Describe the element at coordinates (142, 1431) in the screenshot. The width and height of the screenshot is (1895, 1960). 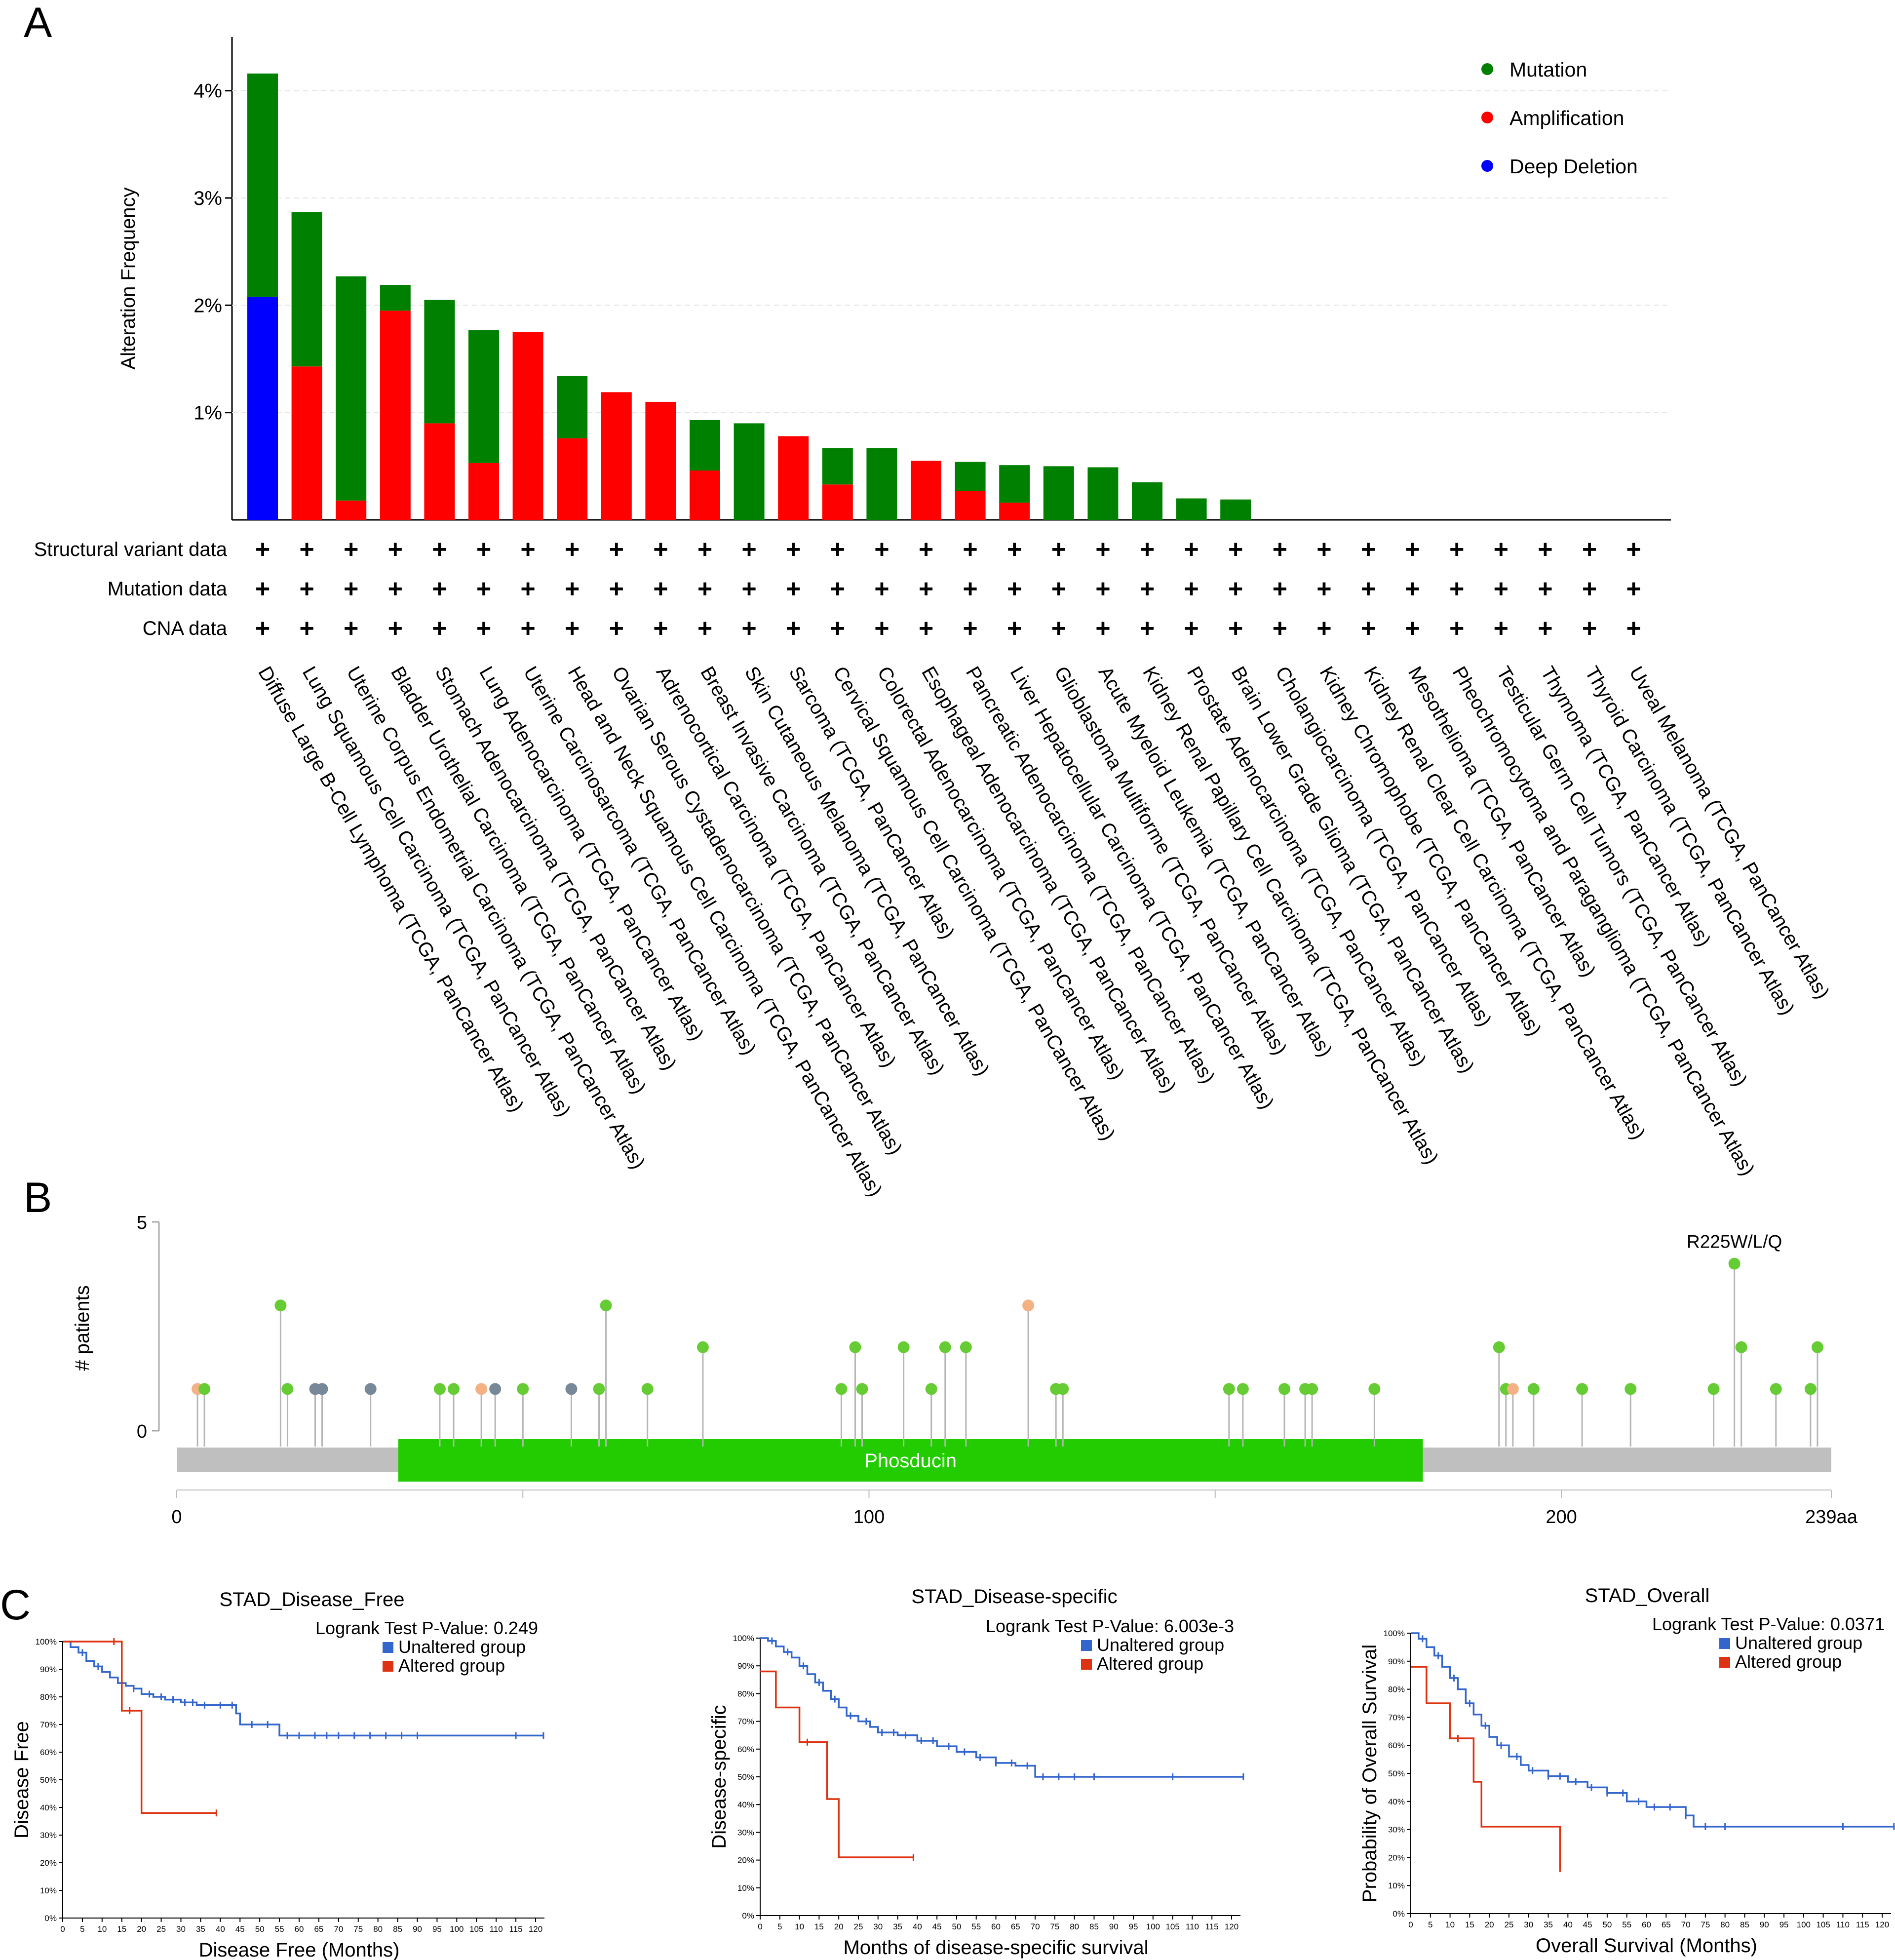
I see `y-tick-label: 0` at that location.